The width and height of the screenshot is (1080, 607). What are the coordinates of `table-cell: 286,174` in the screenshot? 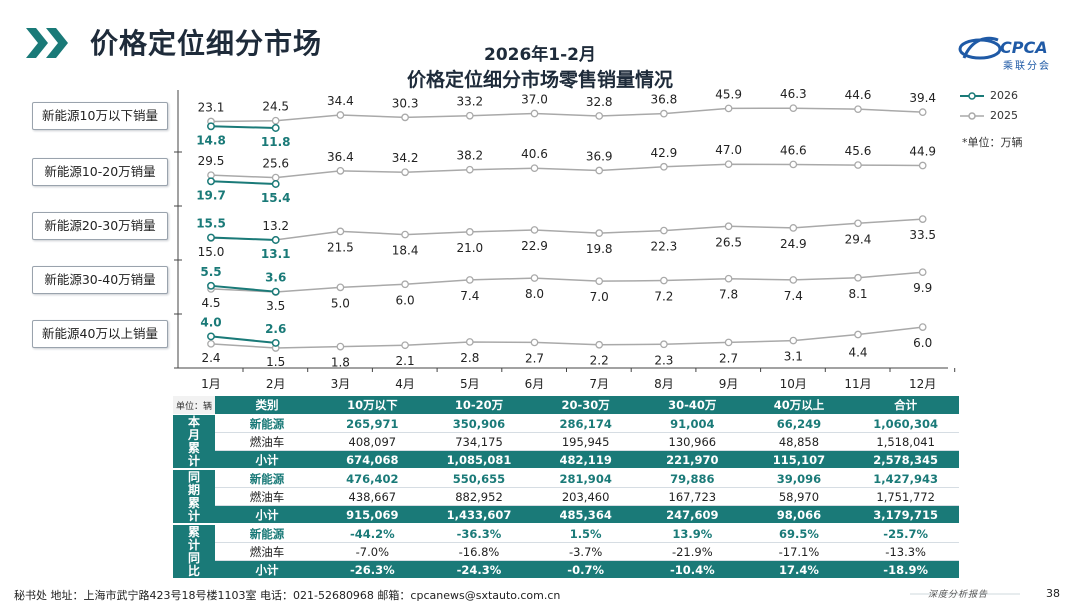 It's located at (585, 423).